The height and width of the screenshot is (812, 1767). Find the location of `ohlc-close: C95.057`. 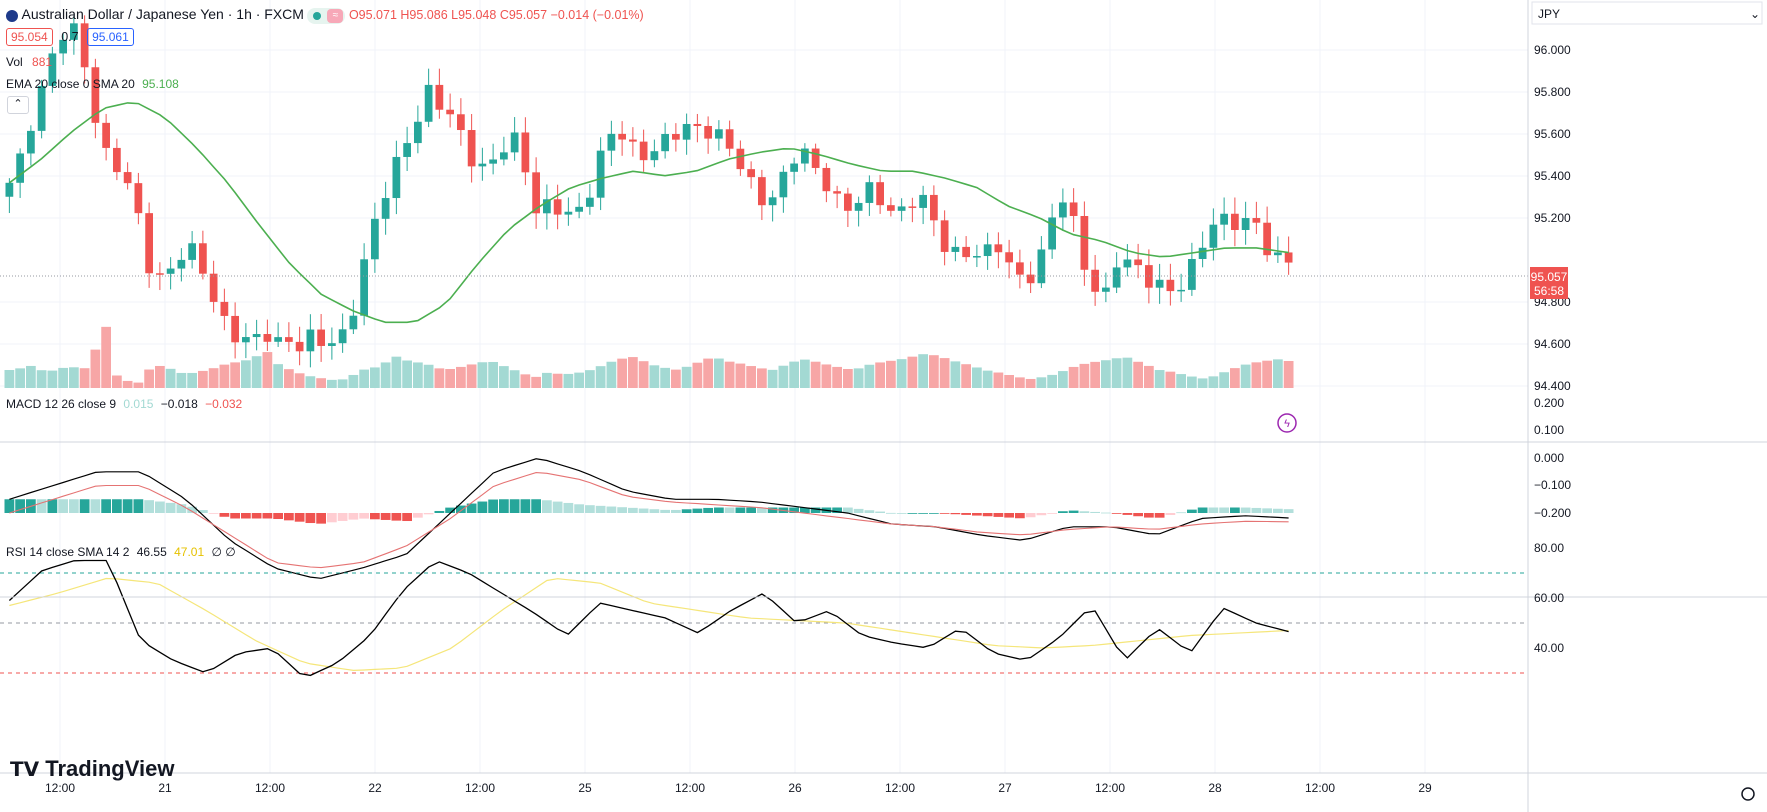

ohlc-close: C95.057 is located at coordinates (523, 15).